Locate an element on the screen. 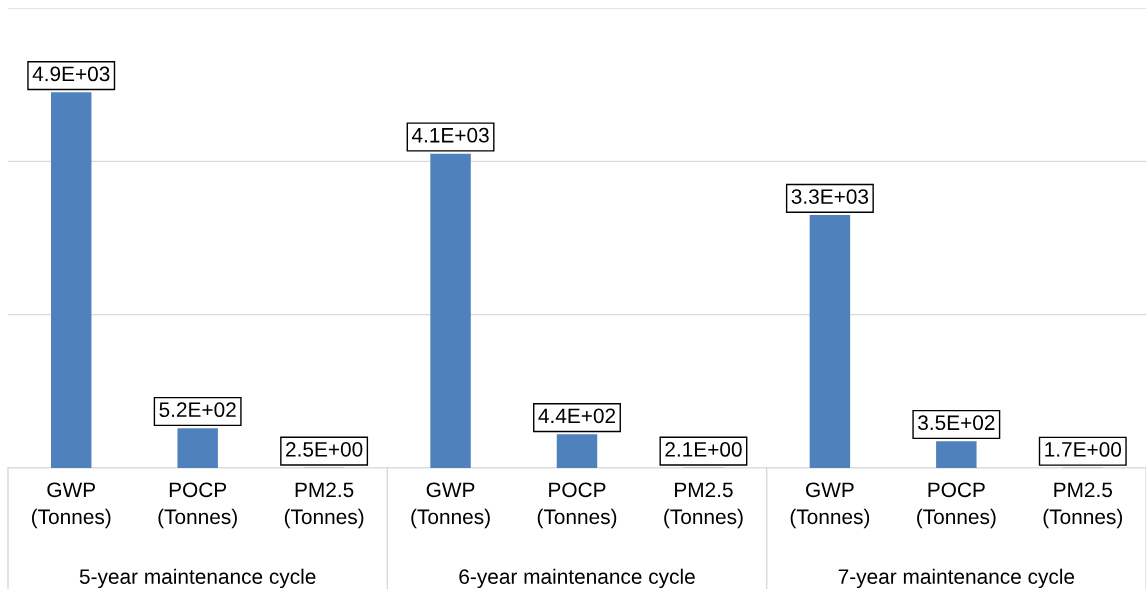 The width and height of the screenshot is (1146, 589). data-label: 5.2E+02 is located at coordinates (197, 410).